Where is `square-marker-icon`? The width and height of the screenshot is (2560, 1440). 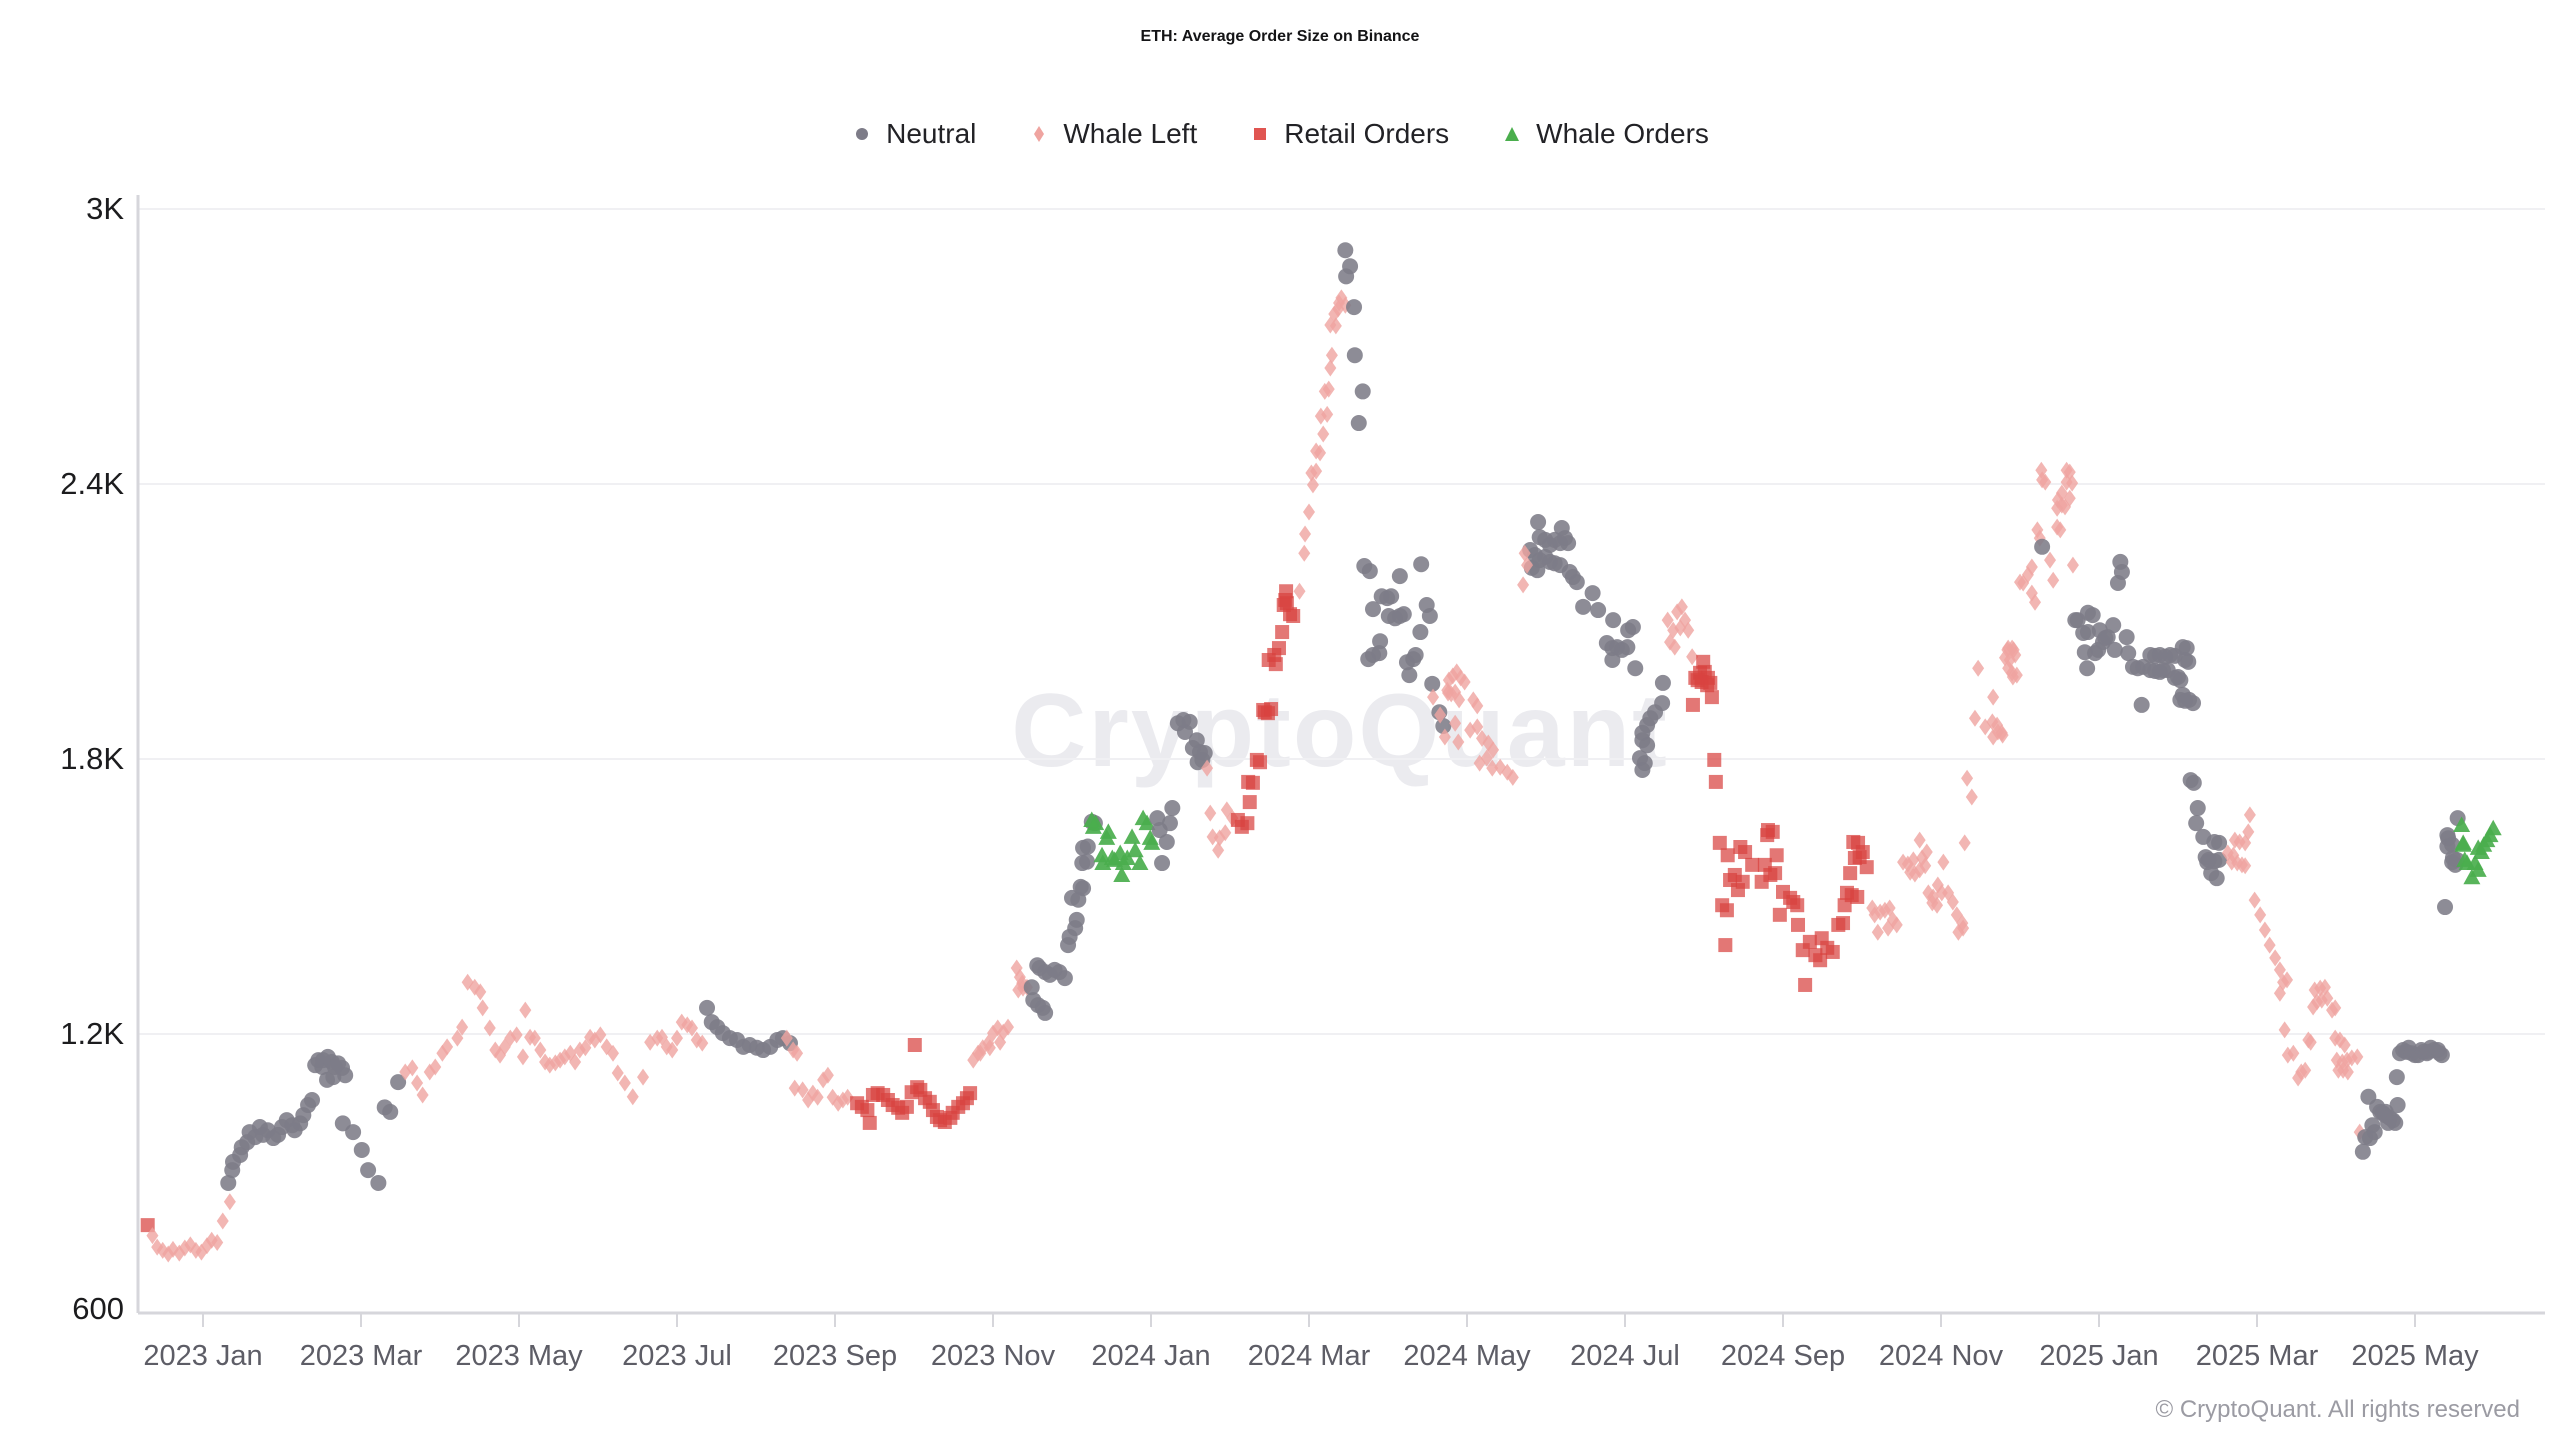 square-marker-icon is located at coordinates (1260, 134).